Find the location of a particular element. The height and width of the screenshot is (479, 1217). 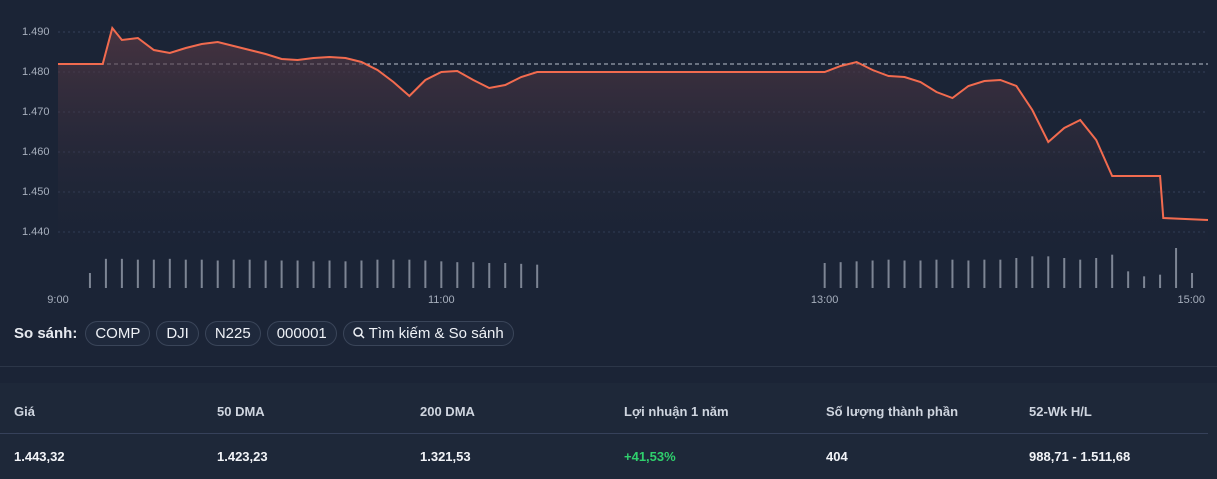

x-tick-label: 9:00 is located at coordinates (57, 300).